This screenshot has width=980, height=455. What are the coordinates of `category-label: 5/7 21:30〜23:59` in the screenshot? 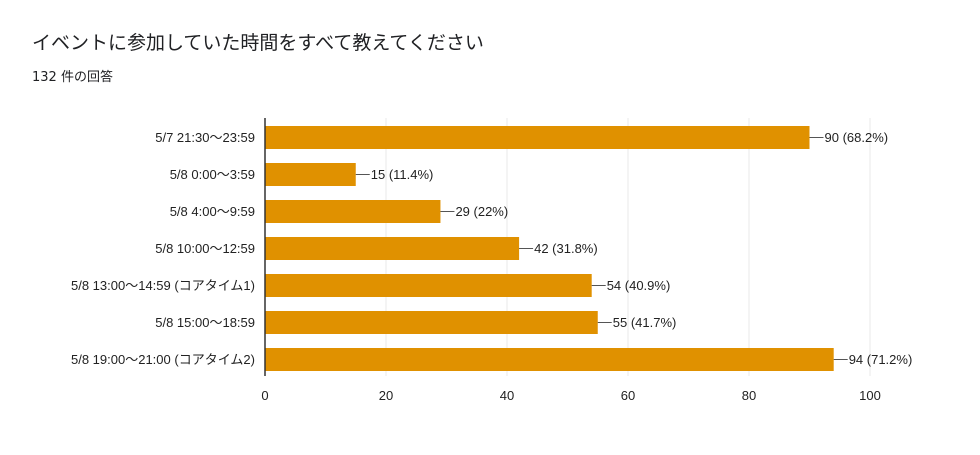 It's located at (205, 137).